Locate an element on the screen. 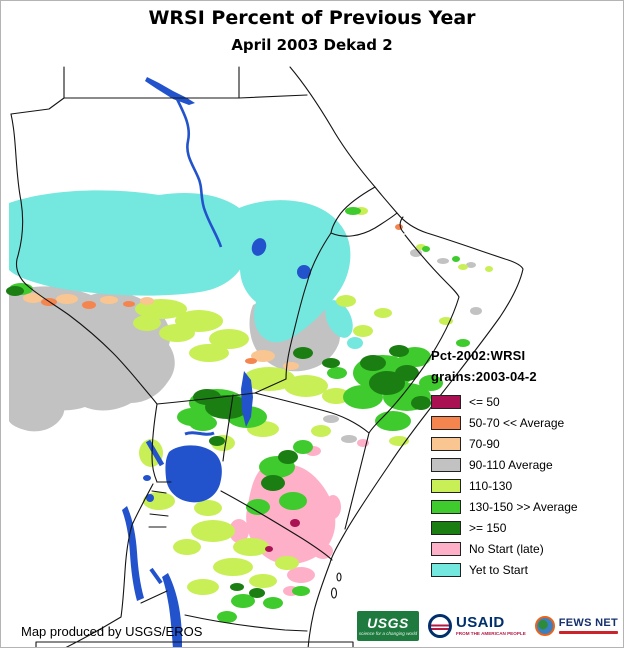 The width and height of the screenshot is (624, 648). west-borders is located at coordinates (84, 259).